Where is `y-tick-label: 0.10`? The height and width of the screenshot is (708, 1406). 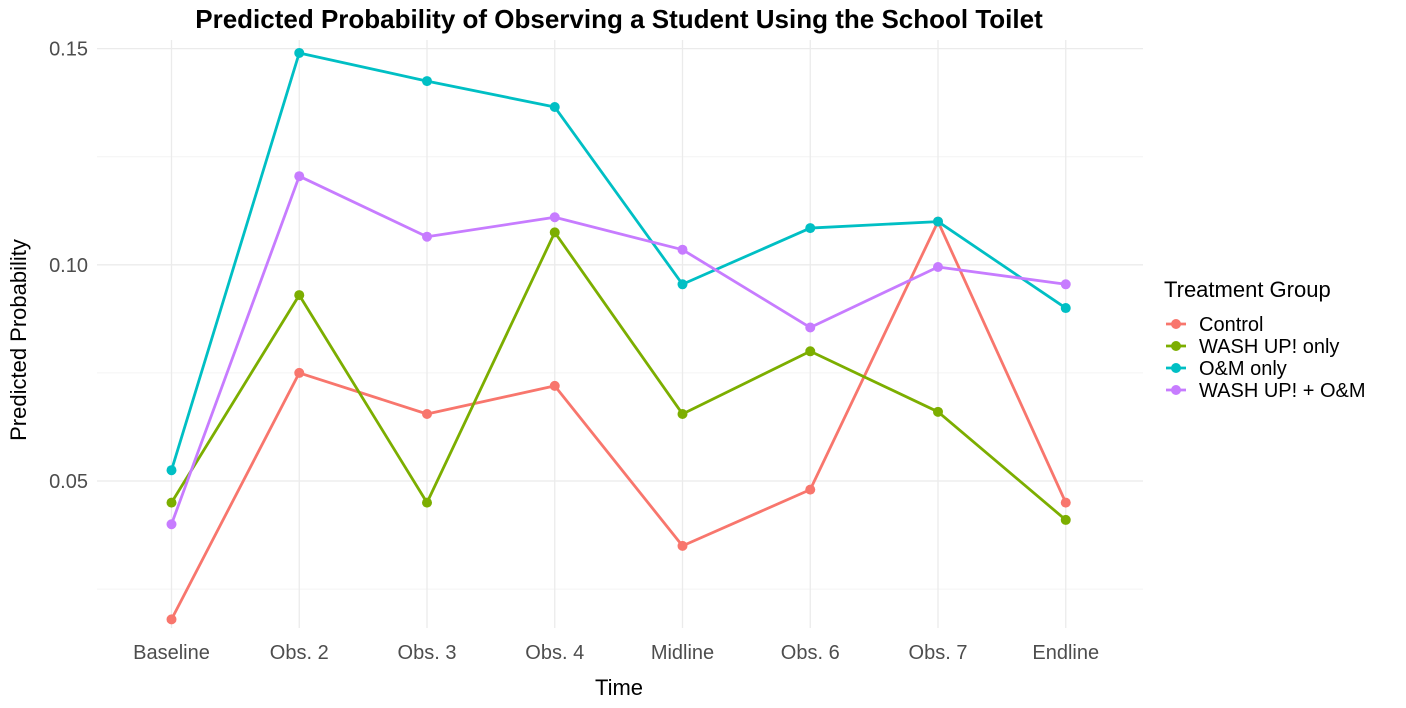 y-tick-label: 0.10 is located at coordinates (68, 266).